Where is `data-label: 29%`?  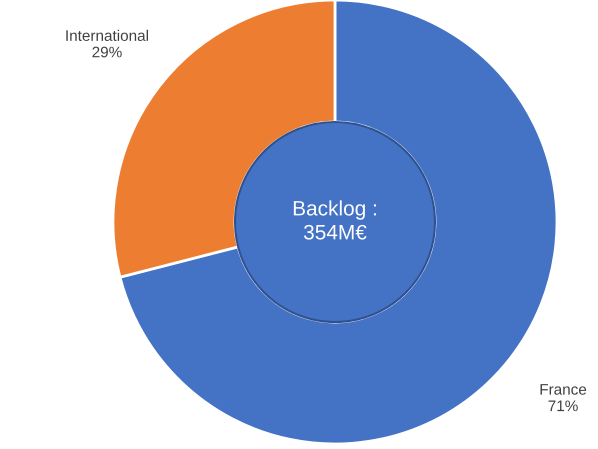
data-label: 29% is located at coordinates (107, 52).